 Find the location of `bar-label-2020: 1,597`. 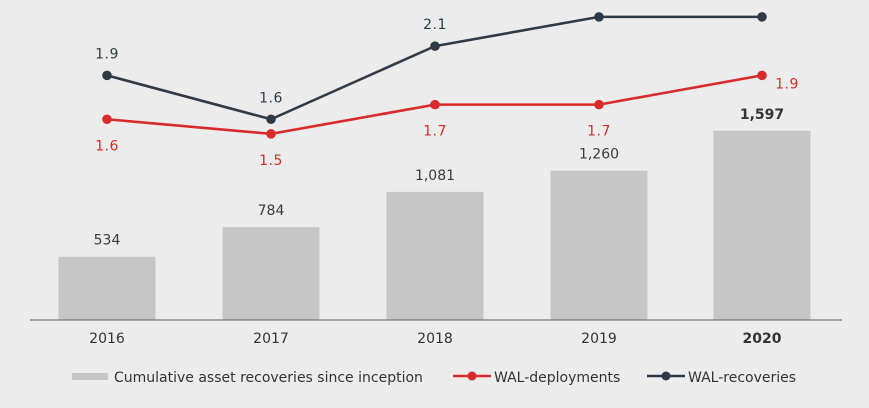

bar-label-2020: 1,597 is located at coordinates (762, 115).